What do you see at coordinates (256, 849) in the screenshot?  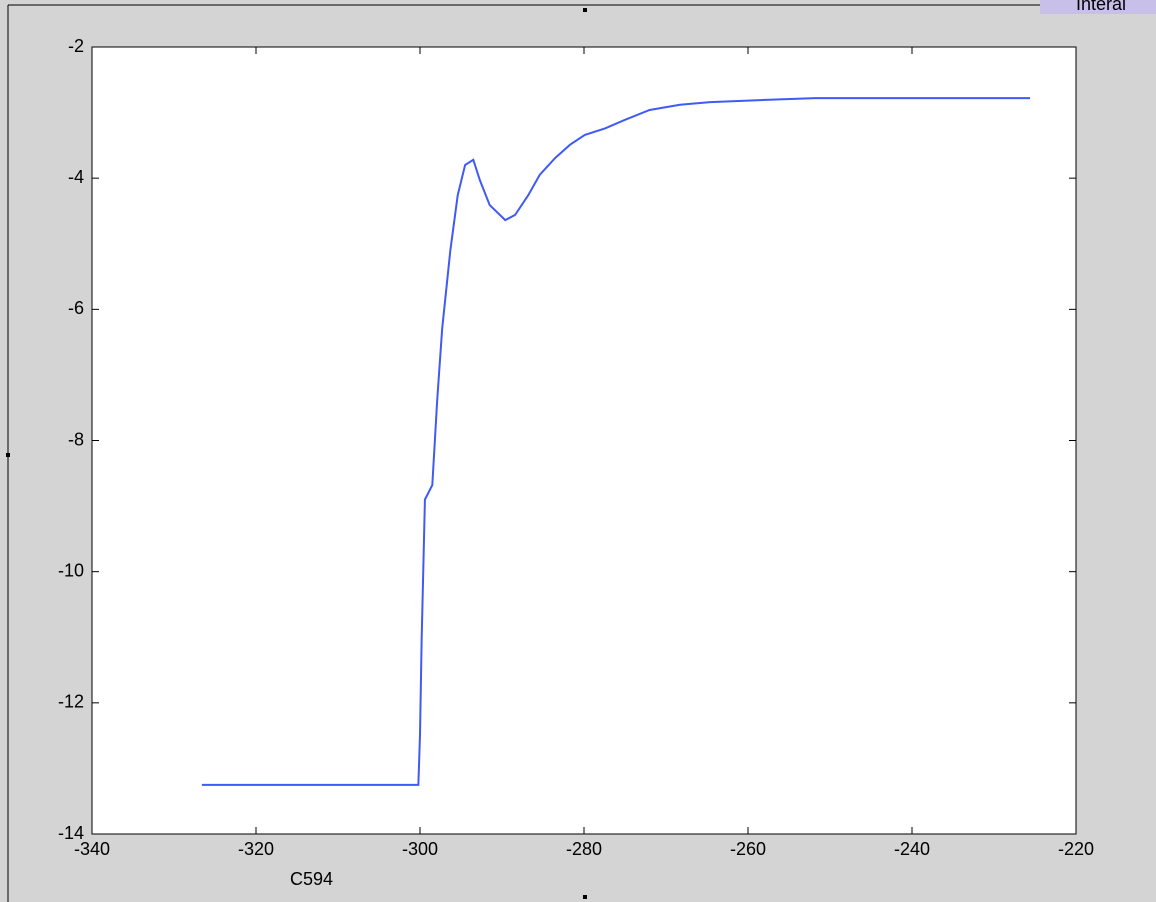 I see `x-tick-label: -320` at bounding box center [256, 849].